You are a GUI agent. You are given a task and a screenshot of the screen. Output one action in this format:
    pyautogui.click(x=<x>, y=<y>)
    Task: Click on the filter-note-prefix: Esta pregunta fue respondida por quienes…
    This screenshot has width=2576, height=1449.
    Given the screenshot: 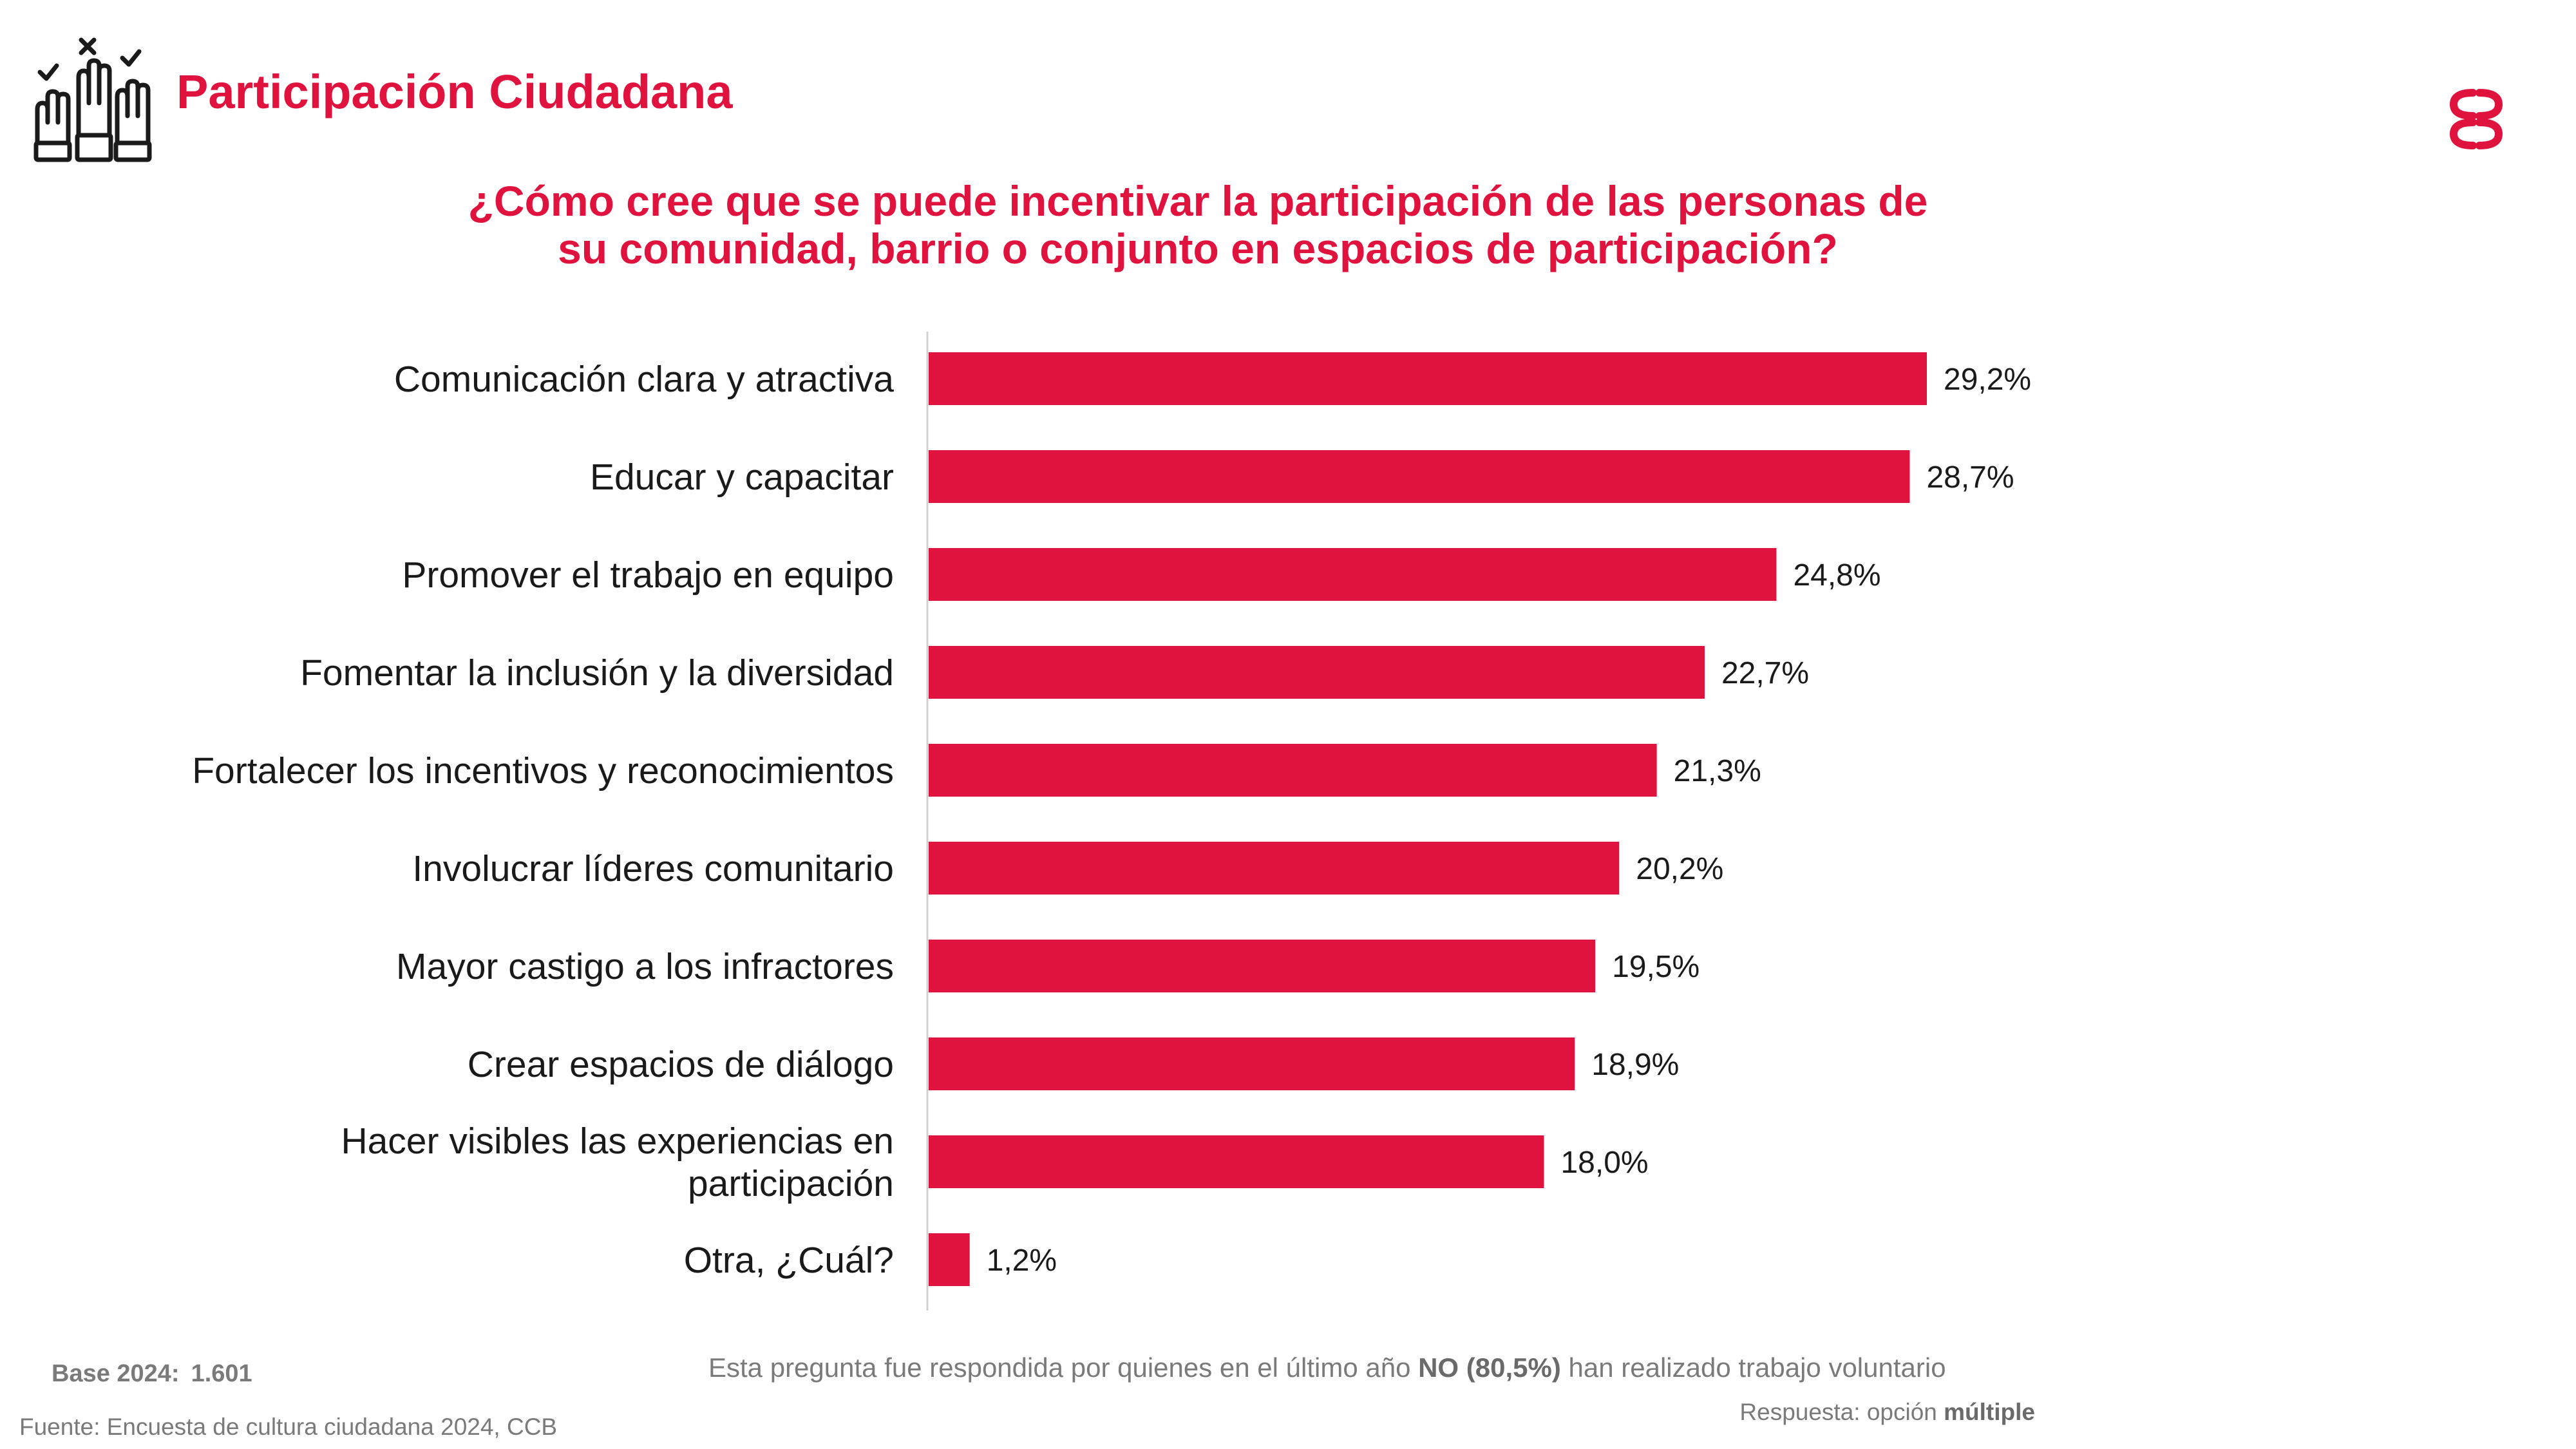 What is the action you would take?
    pyautogui.click(x=1063, y=1368)
    